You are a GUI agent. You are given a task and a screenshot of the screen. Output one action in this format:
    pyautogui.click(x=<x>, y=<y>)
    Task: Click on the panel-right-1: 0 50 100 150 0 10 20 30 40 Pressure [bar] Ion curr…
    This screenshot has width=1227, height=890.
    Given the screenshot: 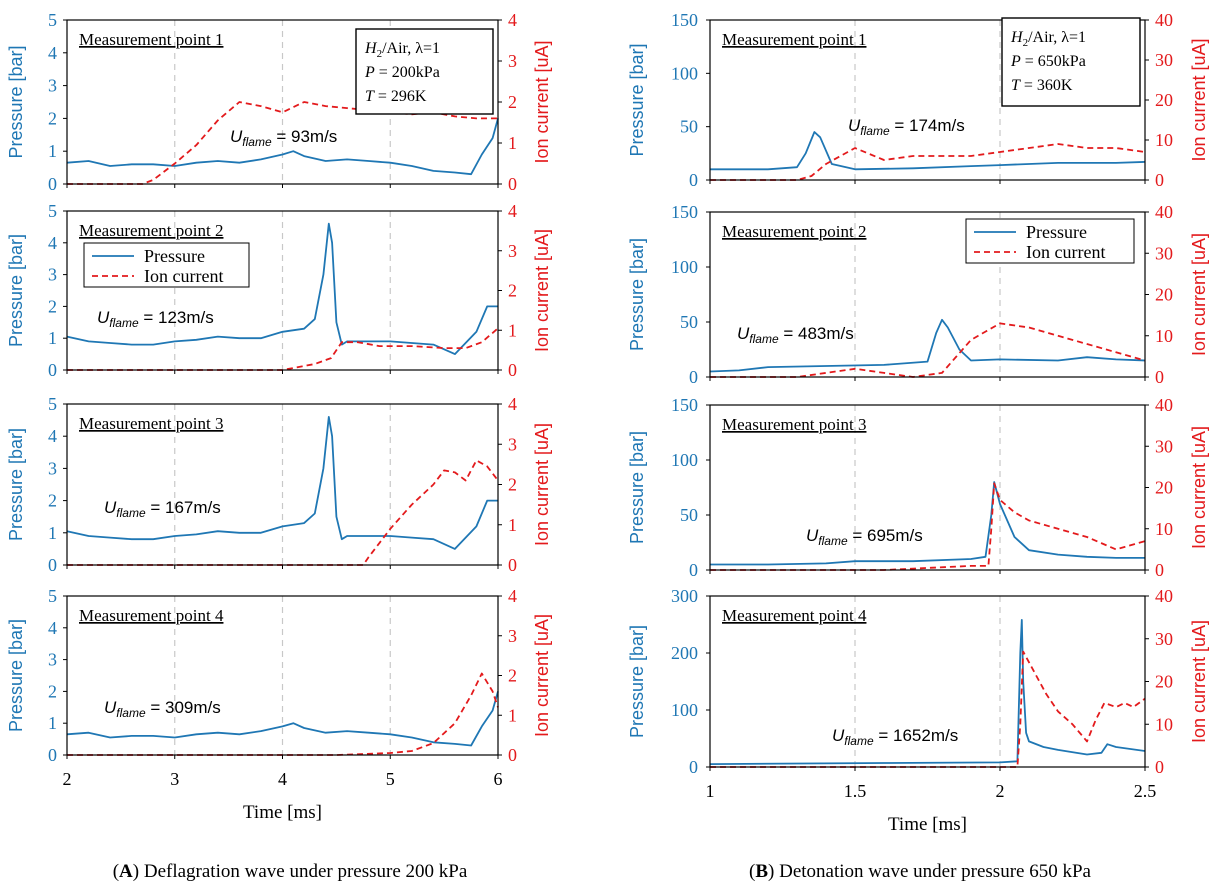 What is the action you would take?
    pyautogui.click(x=918, y=100)
    